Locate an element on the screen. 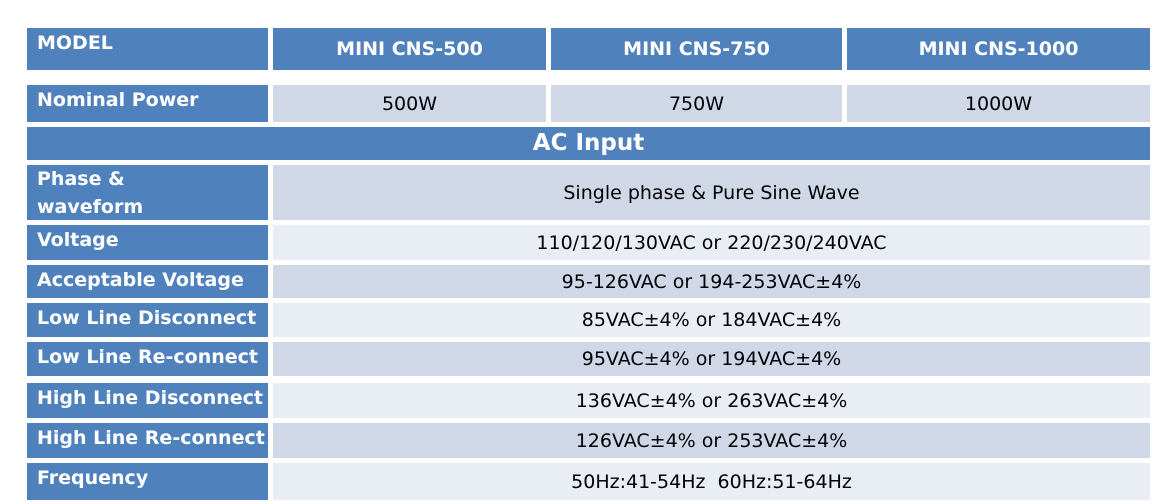 The image size is (1175, 504). section-title: AC Input is located at coordinates (588, 143).